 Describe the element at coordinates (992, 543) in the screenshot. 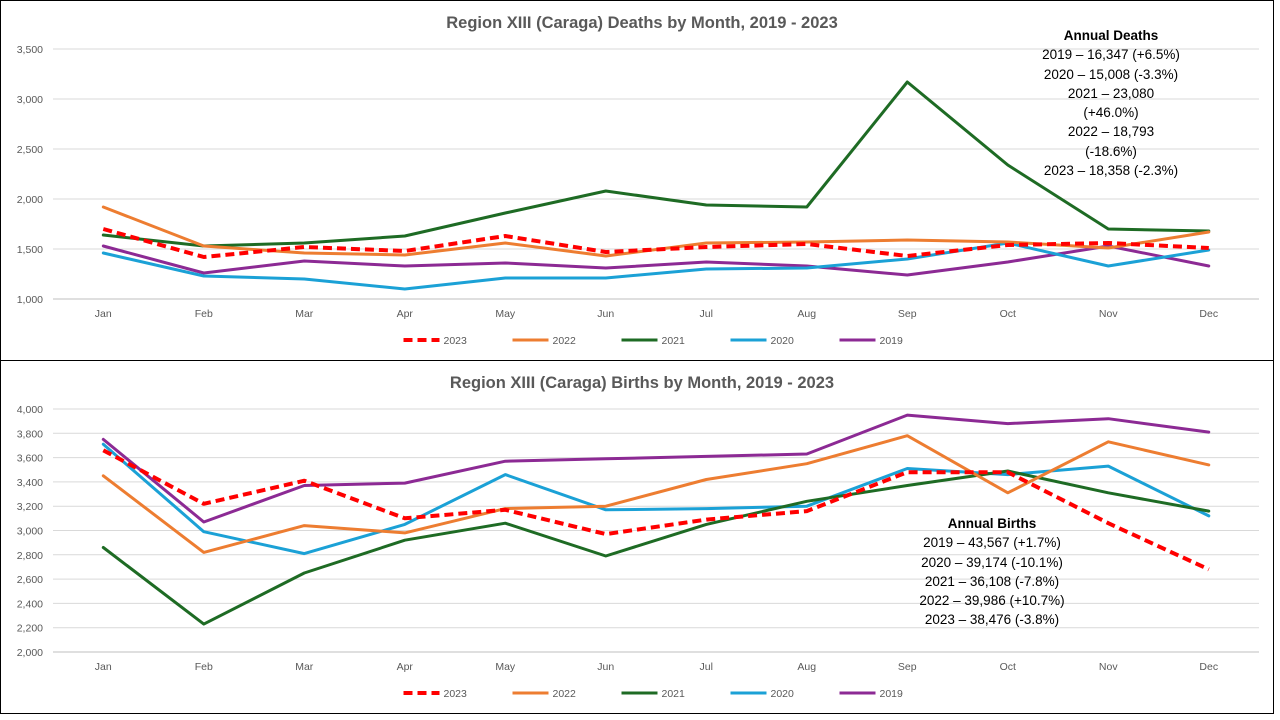

I see `annual-births-line: 2019 – 43,567 (+1.7%)` at that location.